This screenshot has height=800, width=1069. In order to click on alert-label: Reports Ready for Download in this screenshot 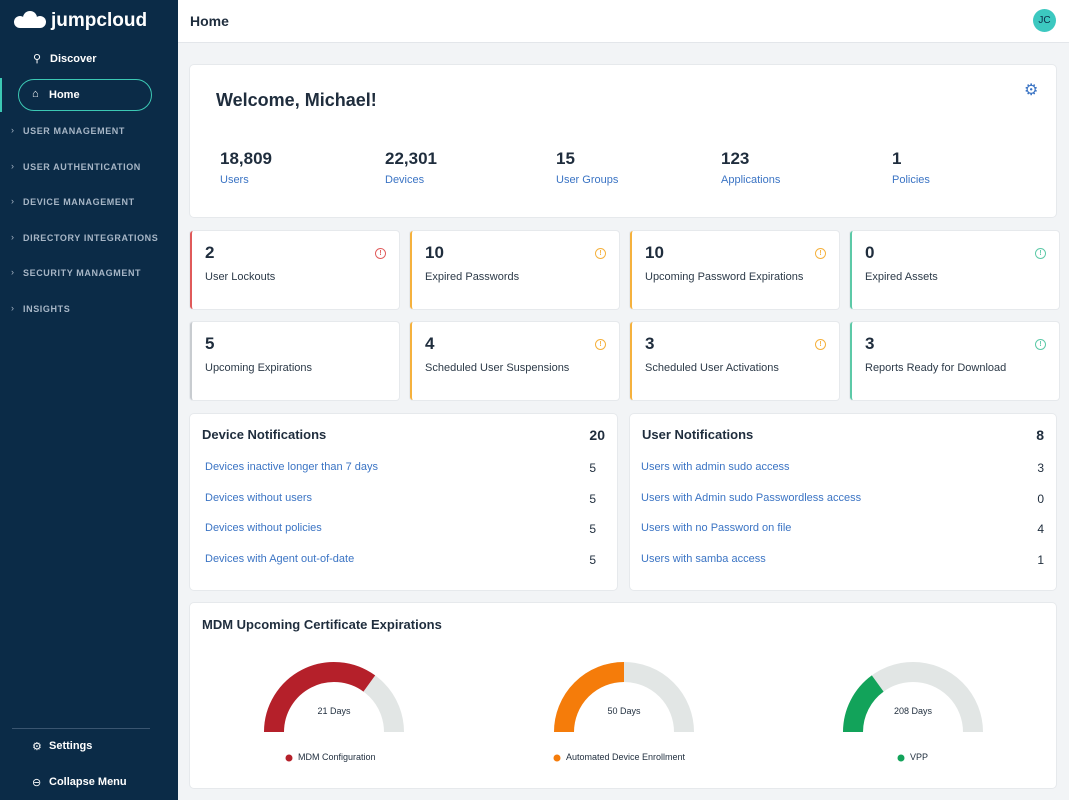, I will do `click(936, 368)`.